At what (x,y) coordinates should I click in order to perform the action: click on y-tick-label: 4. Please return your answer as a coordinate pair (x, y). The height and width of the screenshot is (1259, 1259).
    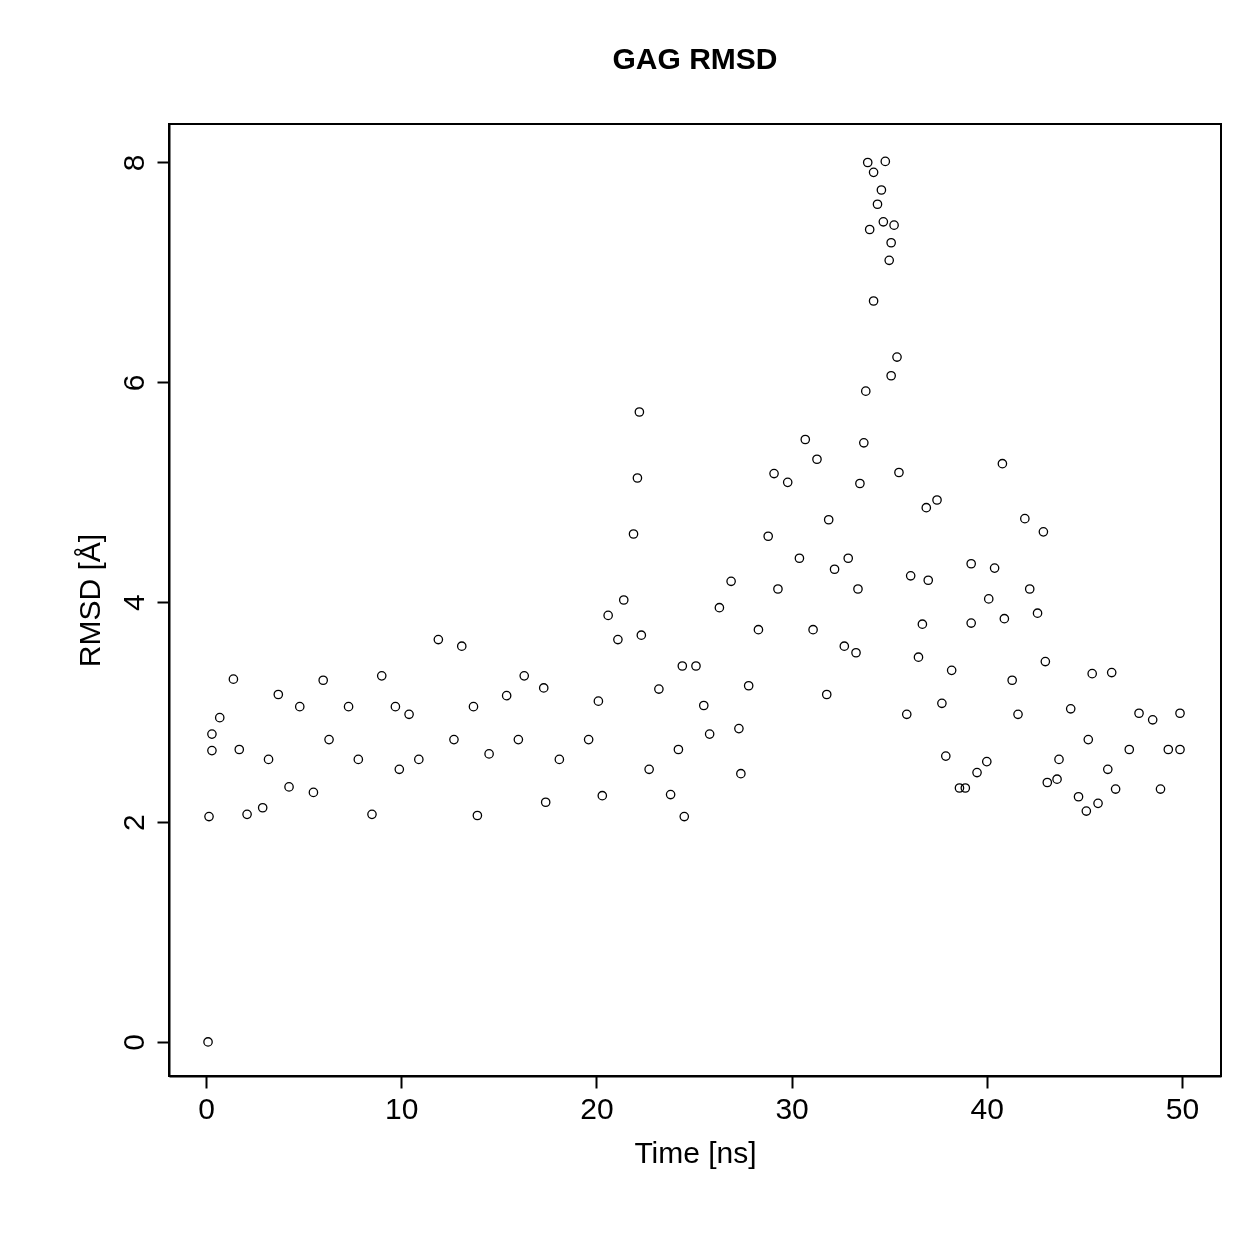
    Looking at the image, I should click on (133, 603).